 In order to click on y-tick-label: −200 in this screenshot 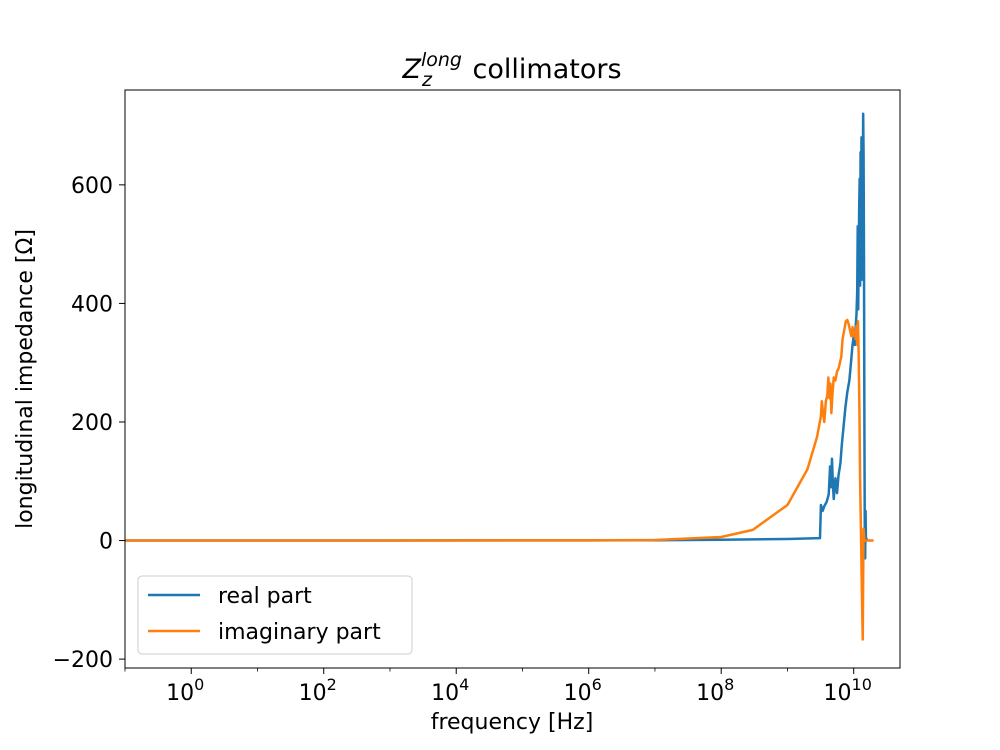, I will do `click(83, 660)`.